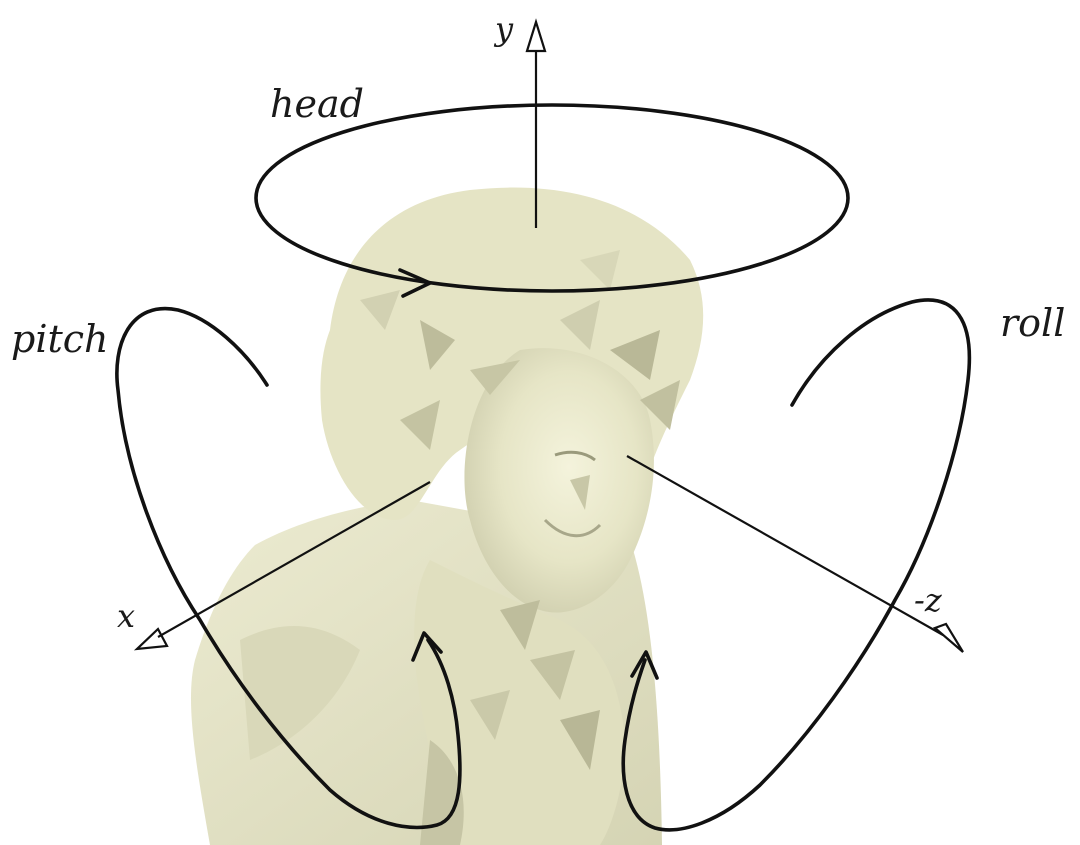 The height and width of the screenshot is (845, 1080). I want to click on roll-label: roll, so click(1032, 323).